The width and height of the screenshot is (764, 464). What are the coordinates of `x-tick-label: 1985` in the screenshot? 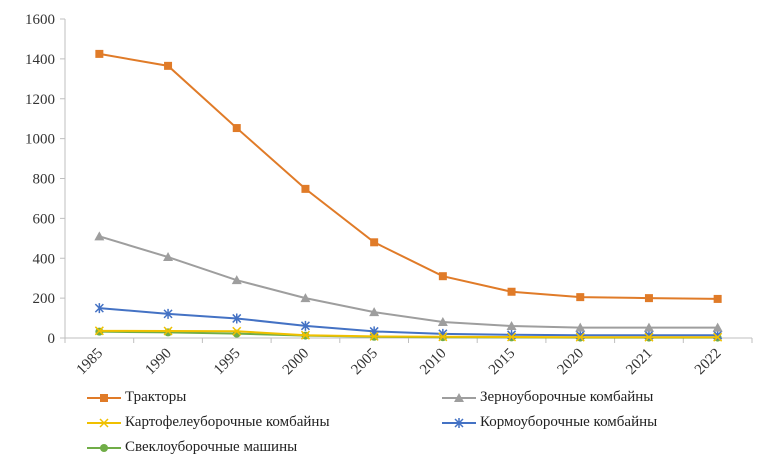 It's located at (90, 362).